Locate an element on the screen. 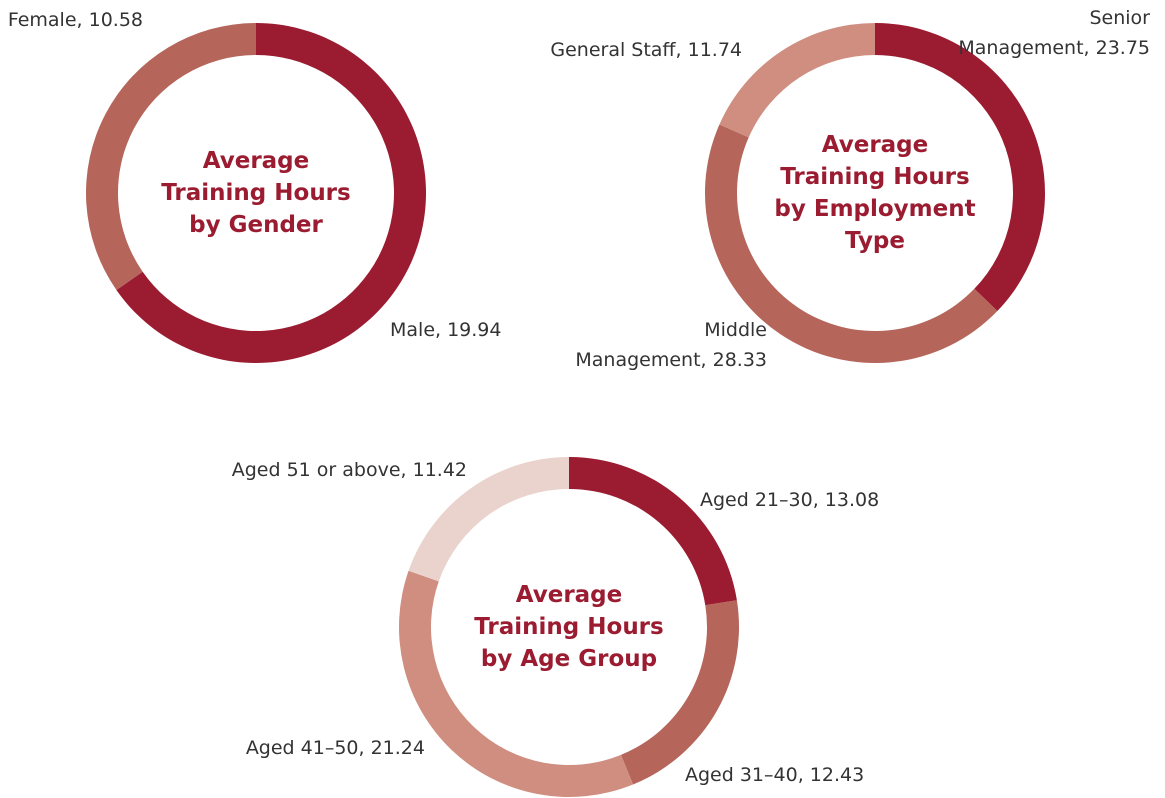 The image size is (1165, 798). donut-segment: Aged 21–30 is located at coordinates (653, 531).